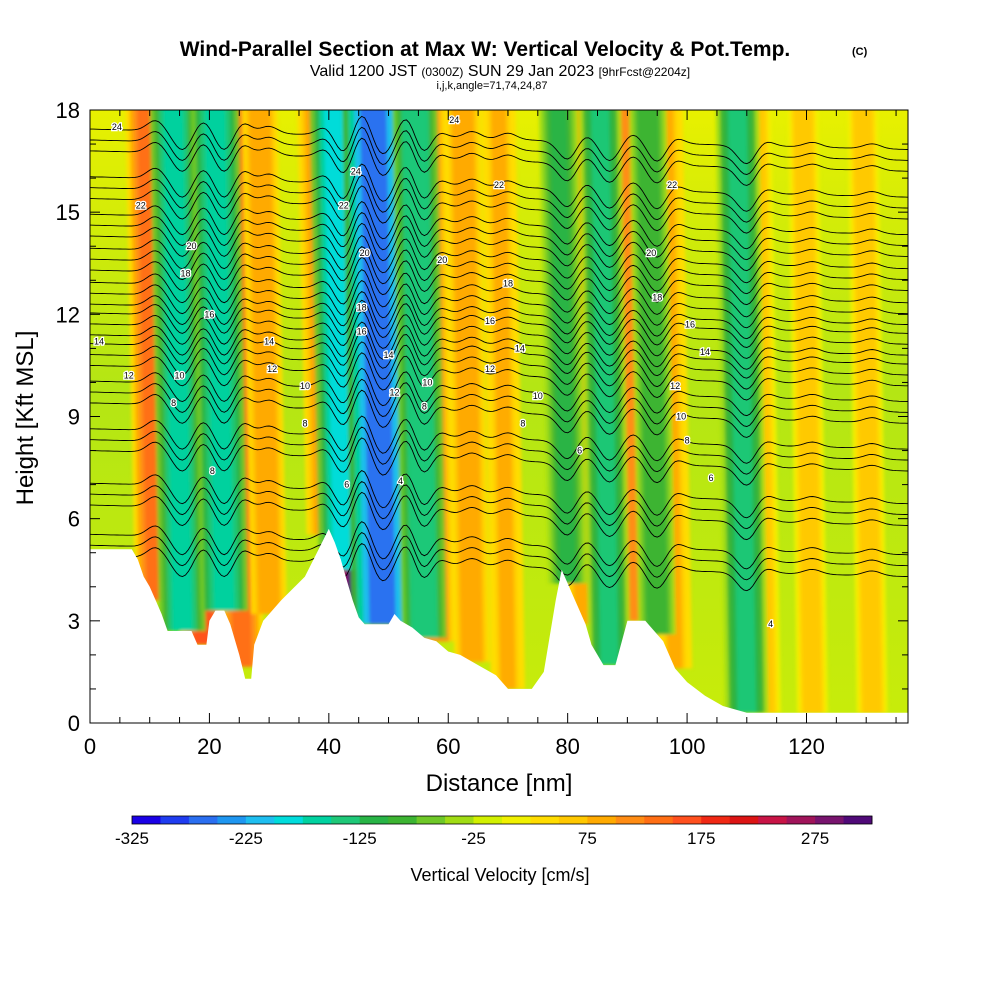 The height and width of the screenshot is (1000, 1000). I want to click on x-tick-label: 20, so click(209, 746).